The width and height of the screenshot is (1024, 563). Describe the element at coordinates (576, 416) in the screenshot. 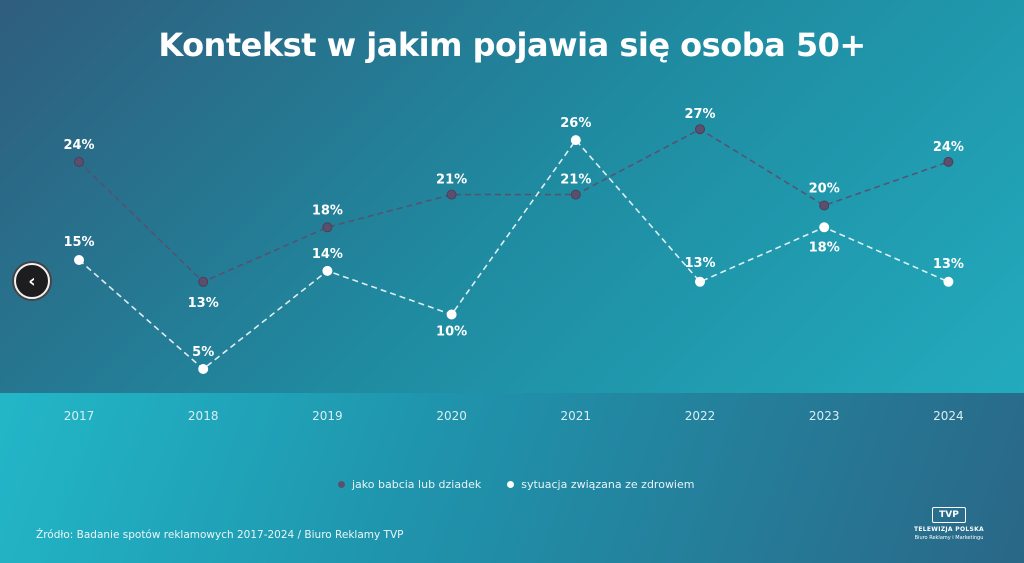

I see `x-tick-label: 2021` at that location.